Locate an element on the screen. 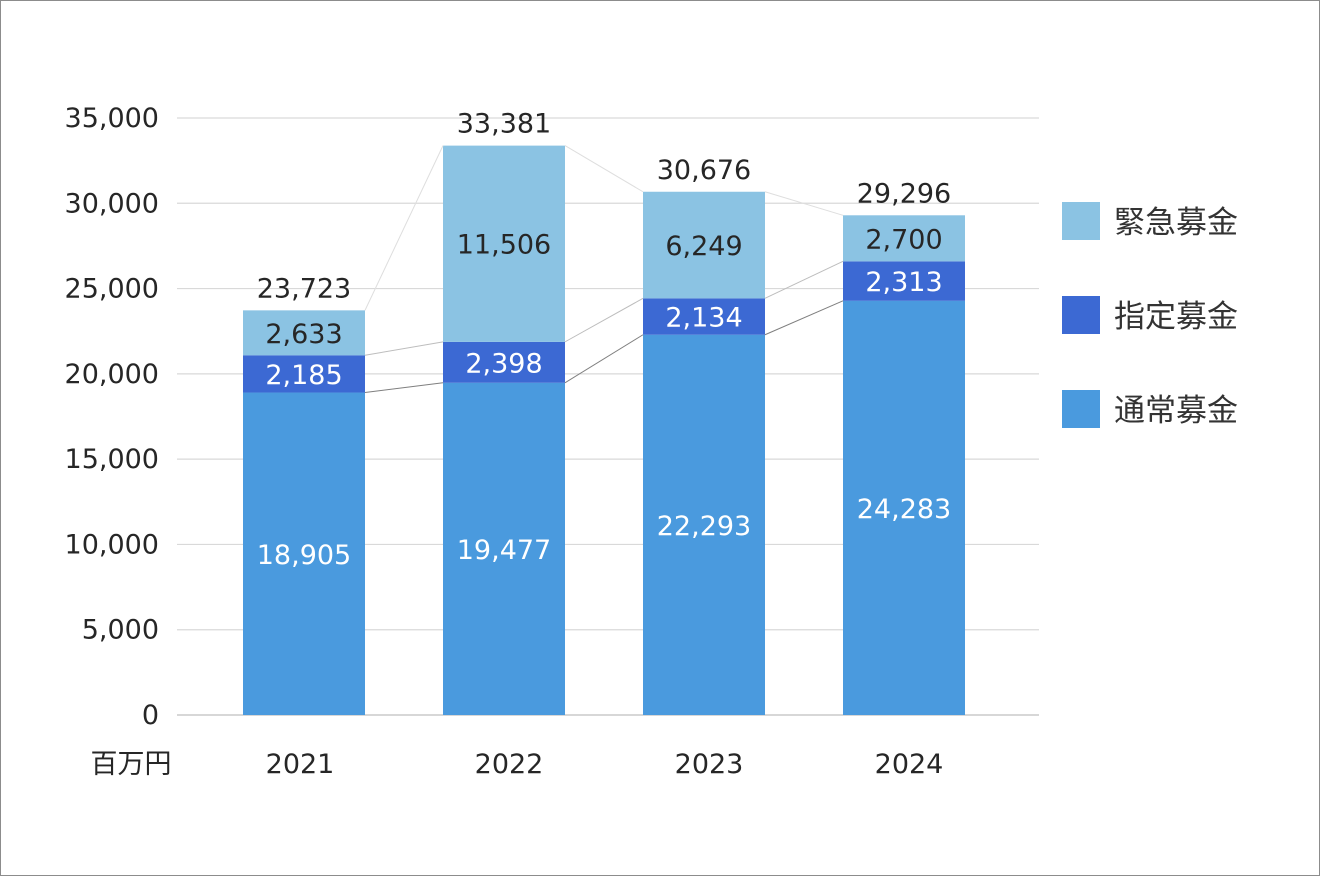 The width and height of the screenshot is (1320, 877). total-label: 23,723 is located at coordinates (304, 288).